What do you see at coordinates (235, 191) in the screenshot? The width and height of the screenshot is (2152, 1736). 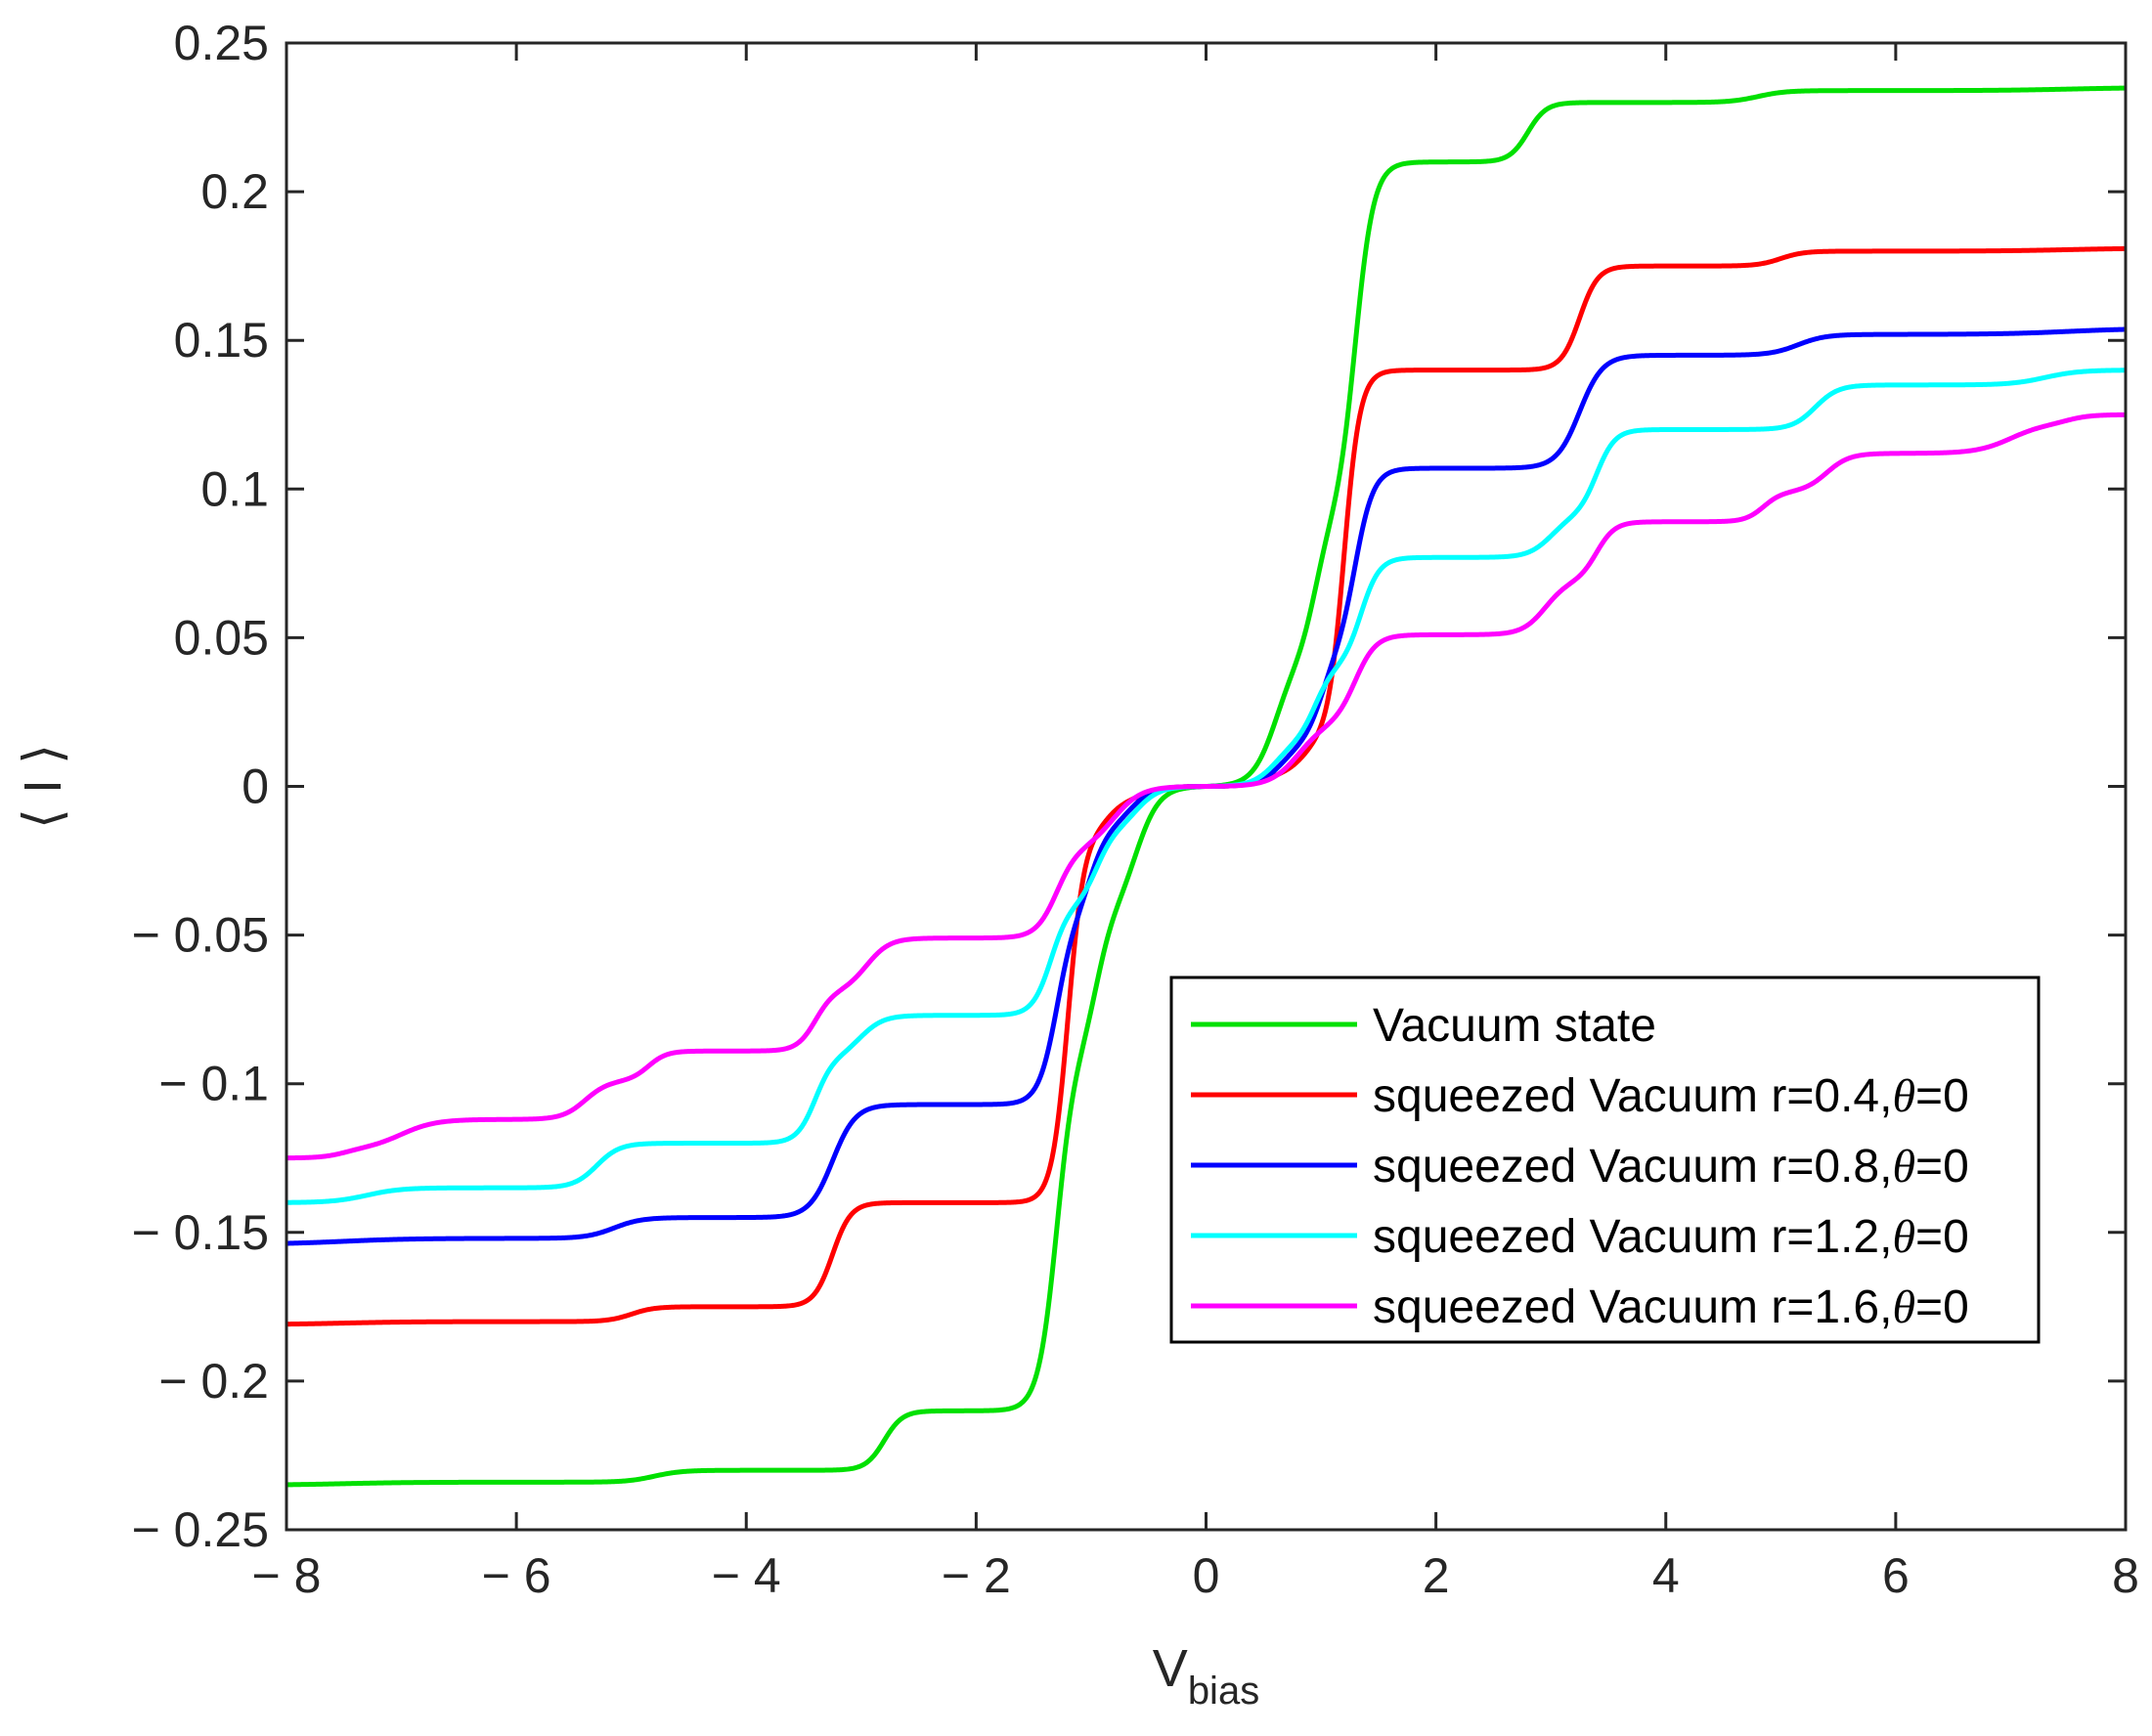 I see `y-tick-label: 0.2` at bounding box center [235, 191].